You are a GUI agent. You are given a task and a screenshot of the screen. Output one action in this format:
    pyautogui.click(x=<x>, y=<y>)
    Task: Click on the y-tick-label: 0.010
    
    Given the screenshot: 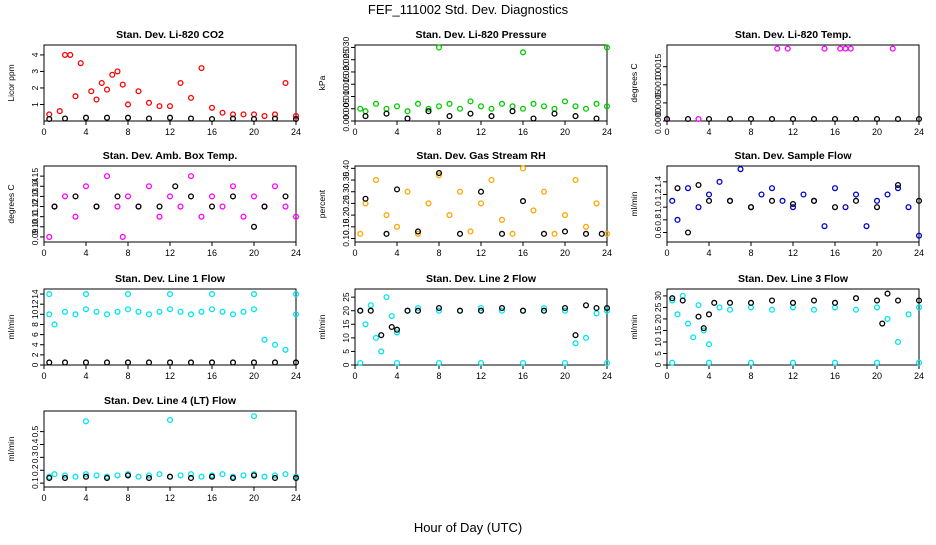 What is the action you would take?
    pyautogui.click(x=346, y=97)
    